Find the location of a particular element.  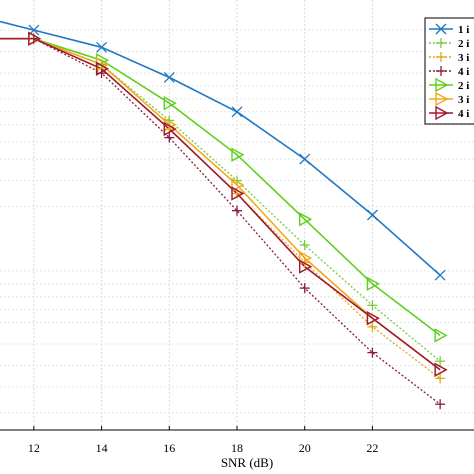

x-axis-title: SNR (dB) is located at coordinates (247, 462).